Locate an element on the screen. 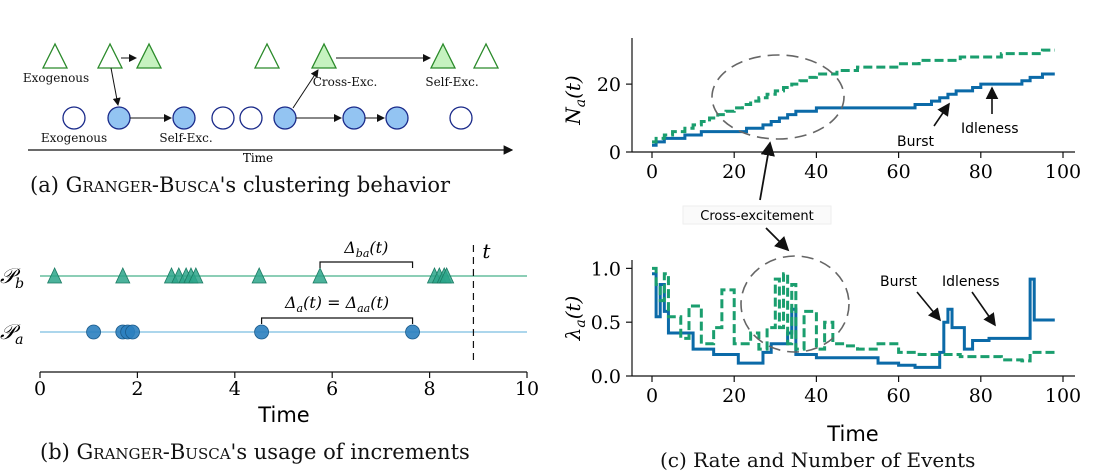 The height and width of the screenshot is (475, 1112). cross-excitement-annotation: Cross-excitement is located at coordinates (757, 196).